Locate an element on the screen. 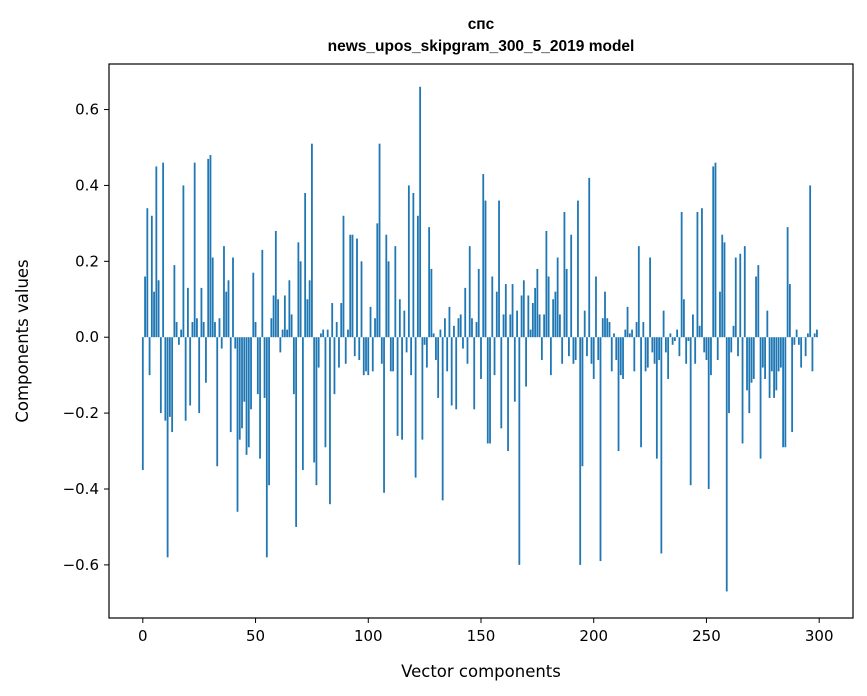 This screenshot has width=867, height=696. chart-title: спс is located at coordinates (481, 24).